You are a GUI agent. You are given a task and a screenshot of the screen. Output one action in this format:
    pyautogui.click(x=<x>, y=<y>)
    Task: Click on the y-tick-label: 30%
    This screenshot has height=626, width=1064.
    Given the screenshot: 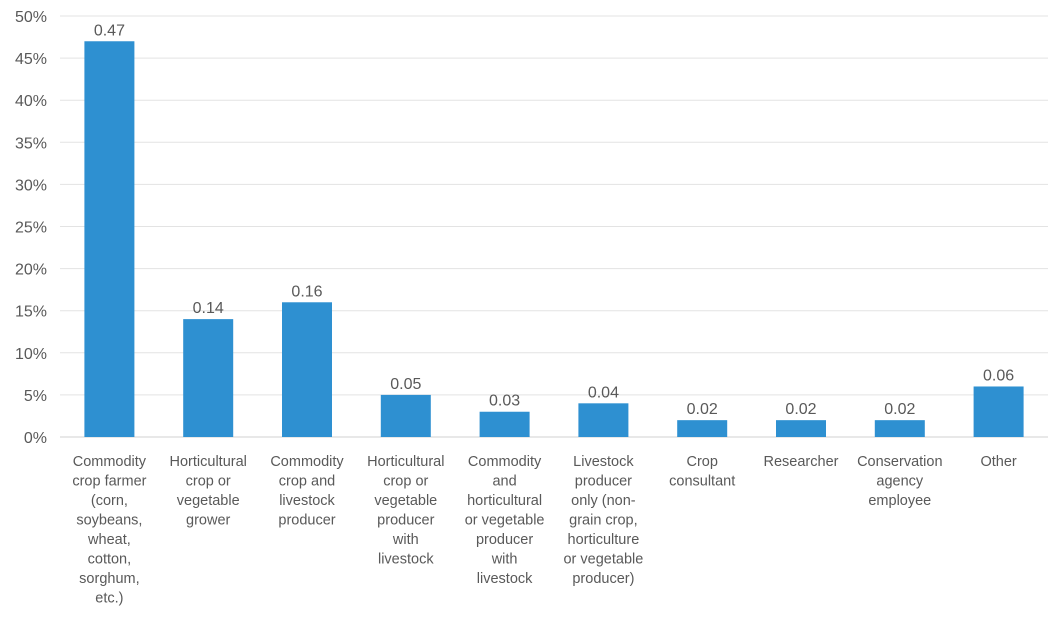 What is the action you would take?
    pyautogui.click(x=31, y=185)
    